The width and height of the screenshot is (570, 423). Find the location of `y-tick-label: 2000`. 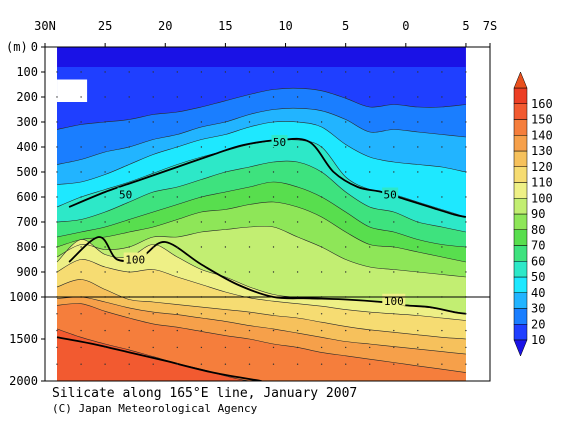

y-tick-label: 2000 is located at coordinates (23, 381).